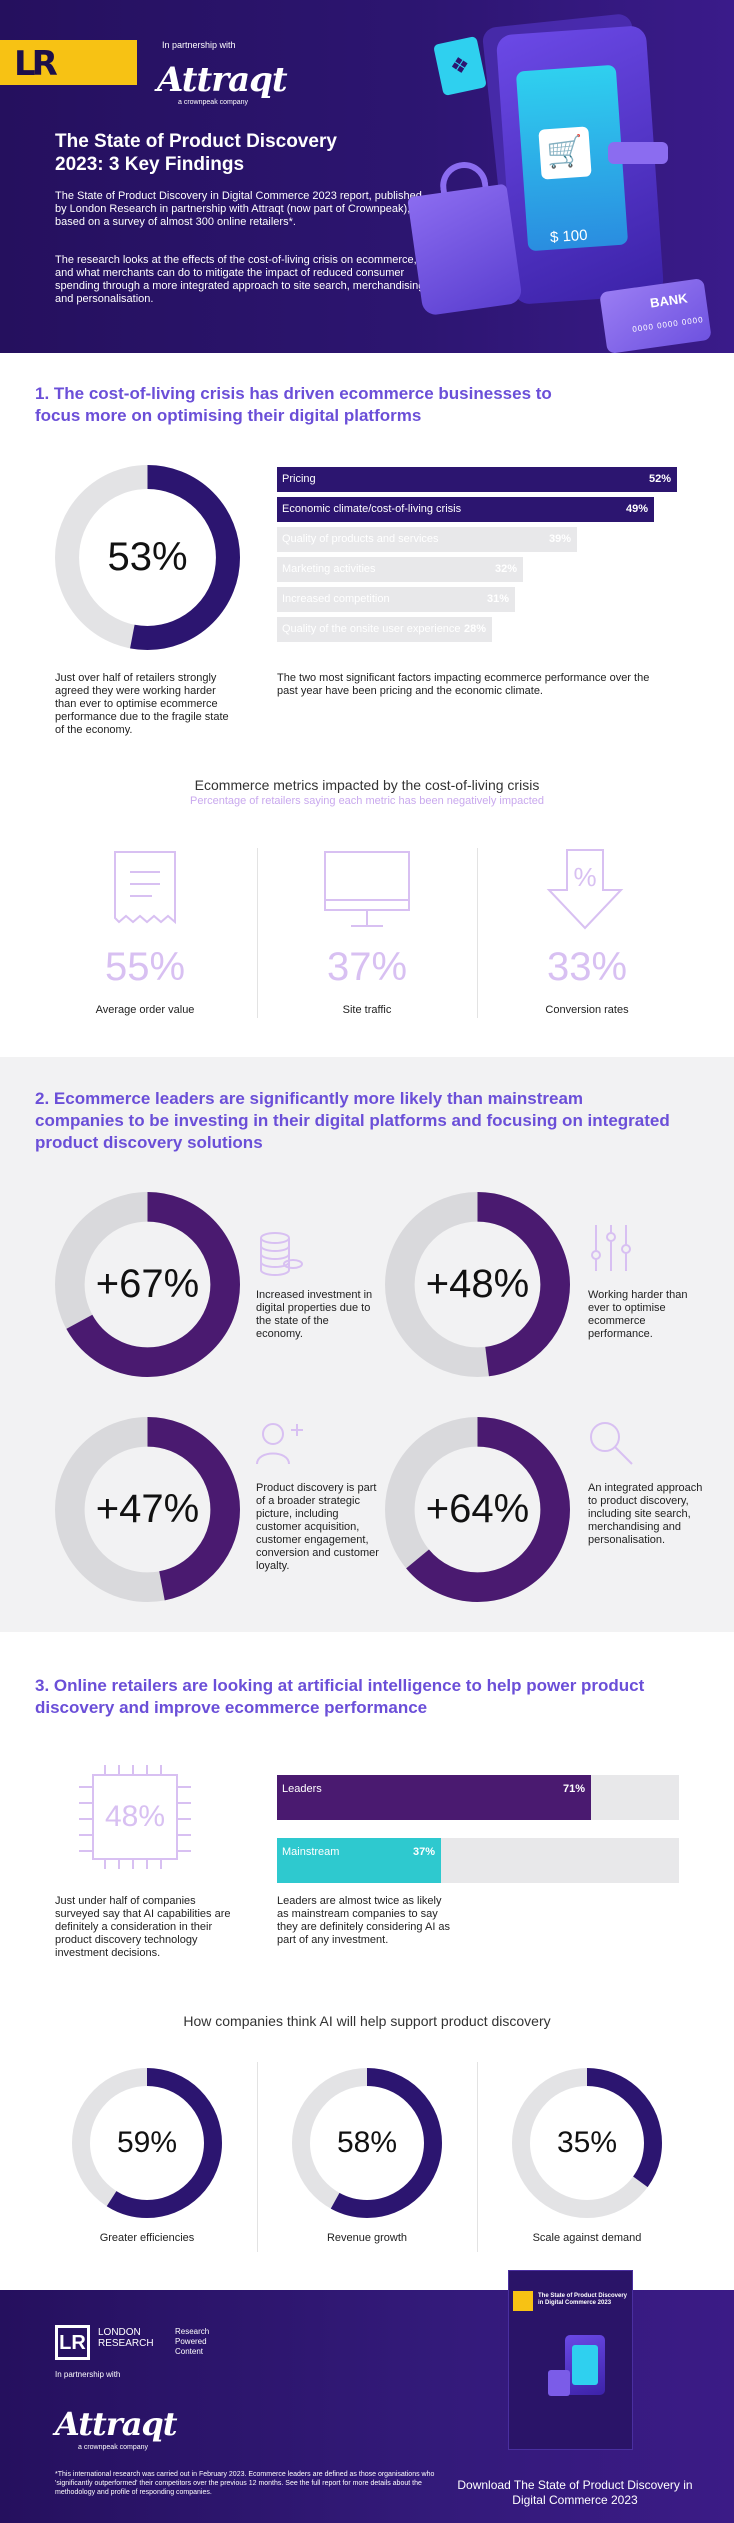 The height and width of the screenshot is (2523, 734). Describe the element at coordinates (371, 629) in the screenshot. I see `factor-bar-label: Quality of the onsite user experience` at that location.